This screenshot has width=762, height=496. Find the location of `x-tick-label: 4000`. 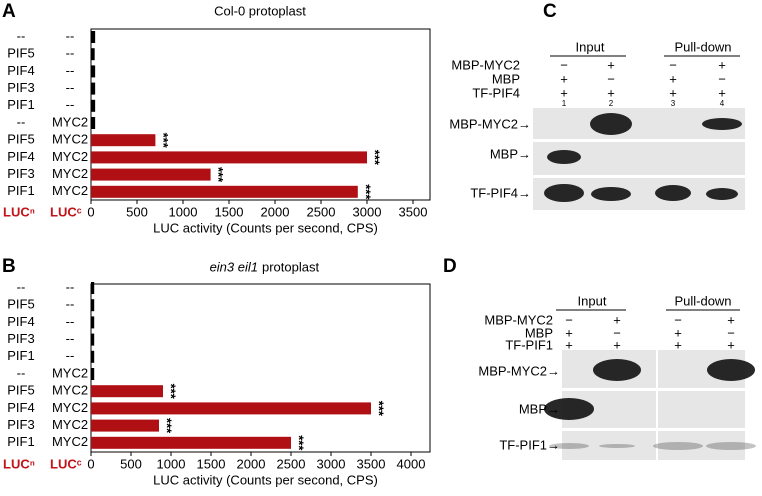

x-tick-label: 4000 is located at coordinates (411, 463).